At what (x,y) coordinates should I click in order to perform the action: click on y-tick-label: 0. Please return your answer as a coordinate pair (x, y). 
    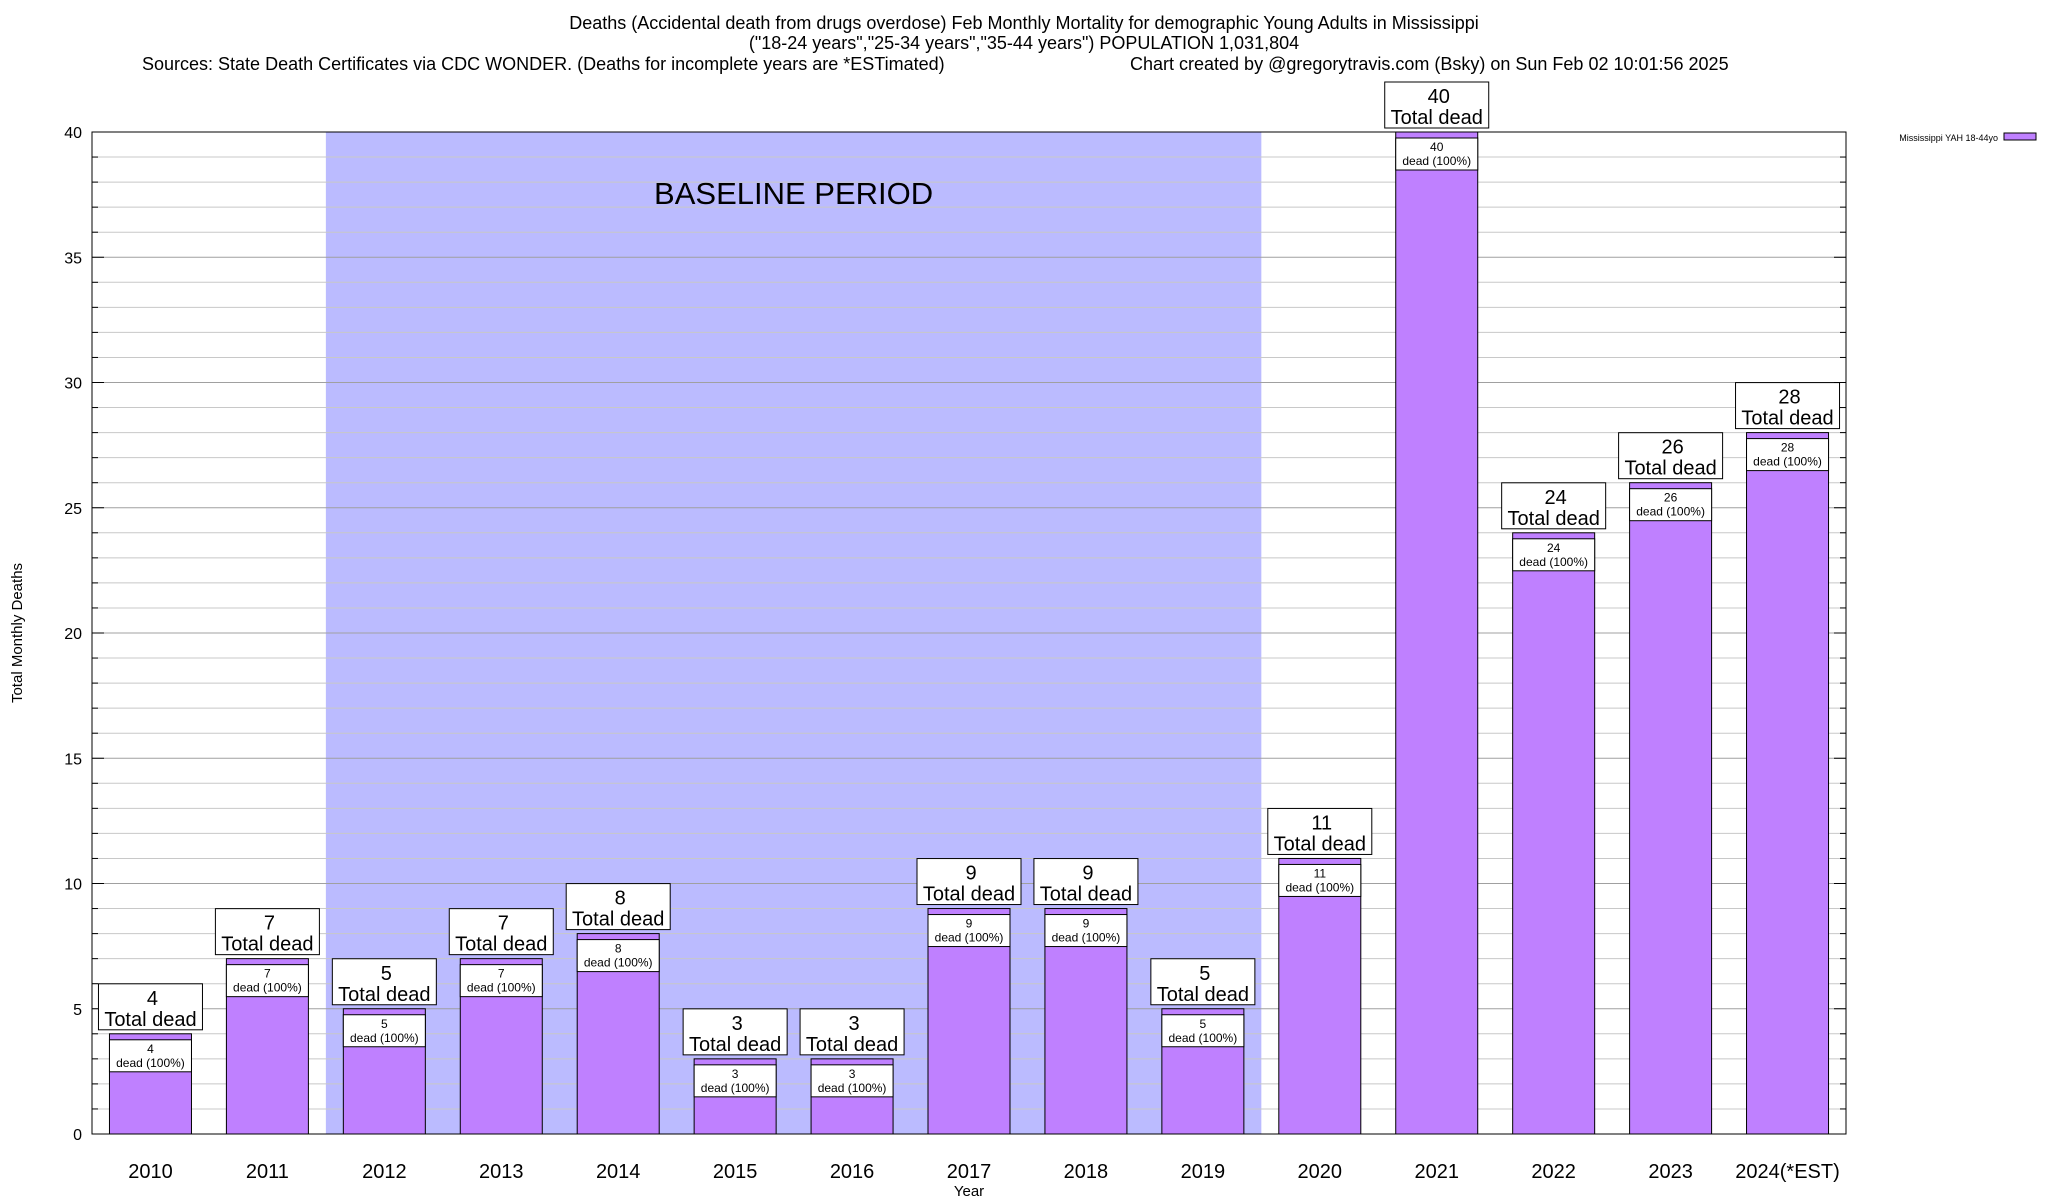
    Looking at the image, I should click on (77, 1135).